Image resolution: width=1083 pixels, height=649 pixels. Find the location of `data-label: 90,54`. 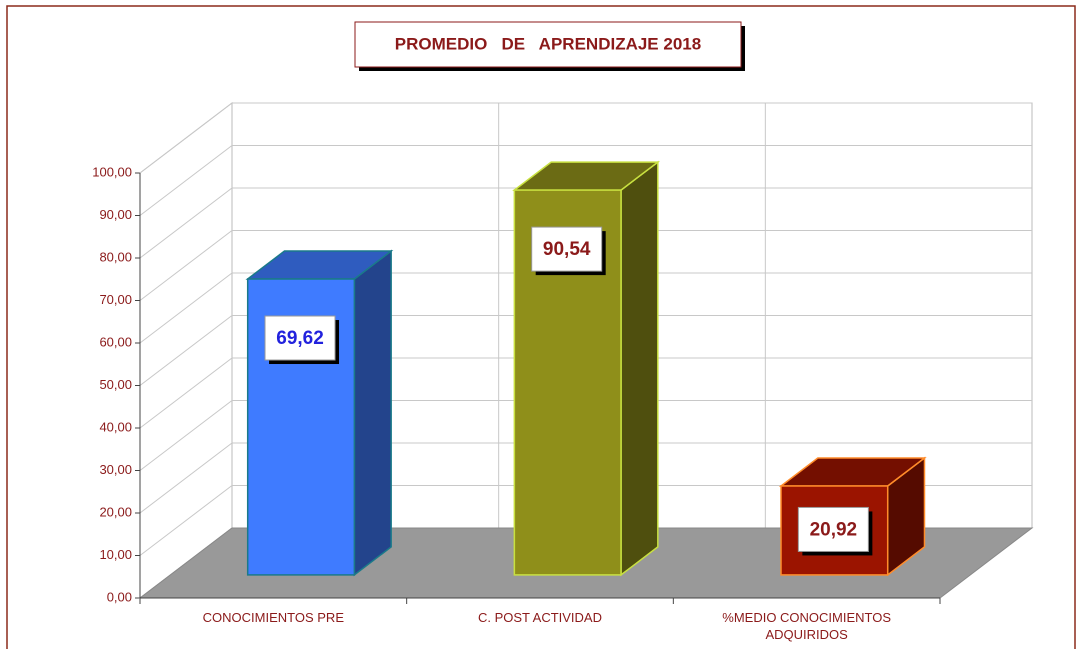

data-label: 90,54 is located at coordinates (567, 249).